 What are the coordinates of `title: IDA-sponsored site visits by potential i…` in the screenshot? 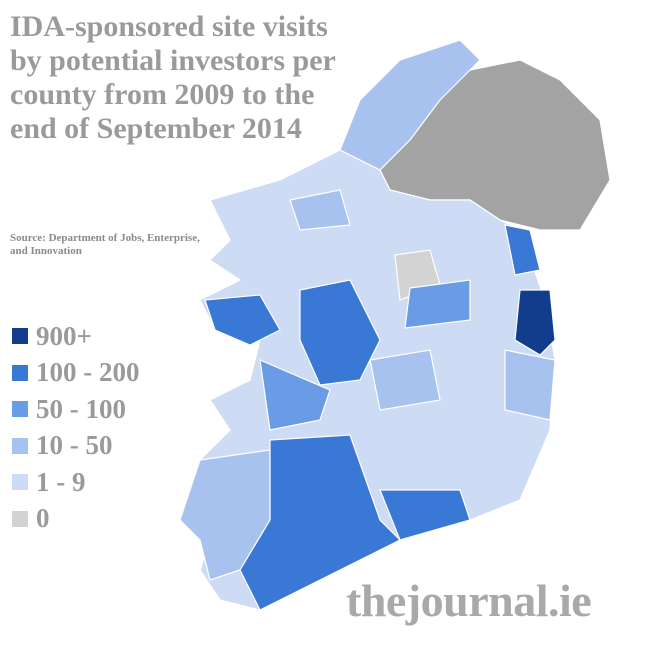 It's located at (173, 77).